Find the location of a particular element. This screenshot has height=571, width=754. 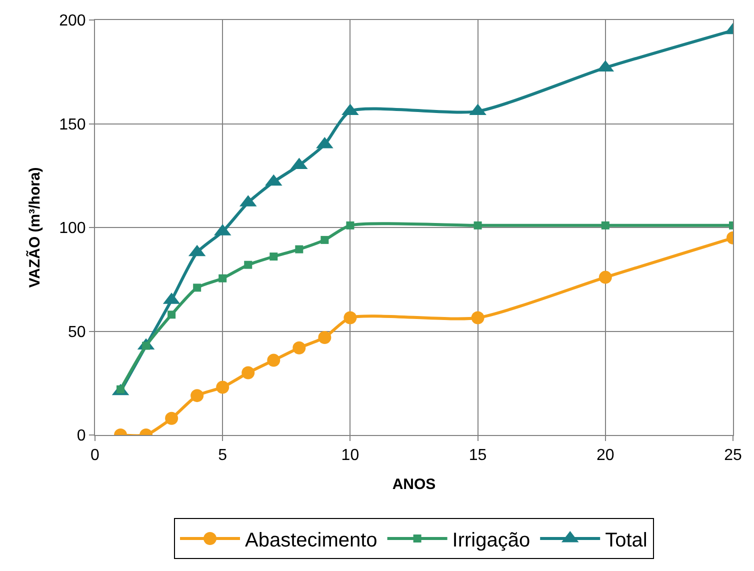

y-tick-label: 50 is located at coordinates (77, 332).